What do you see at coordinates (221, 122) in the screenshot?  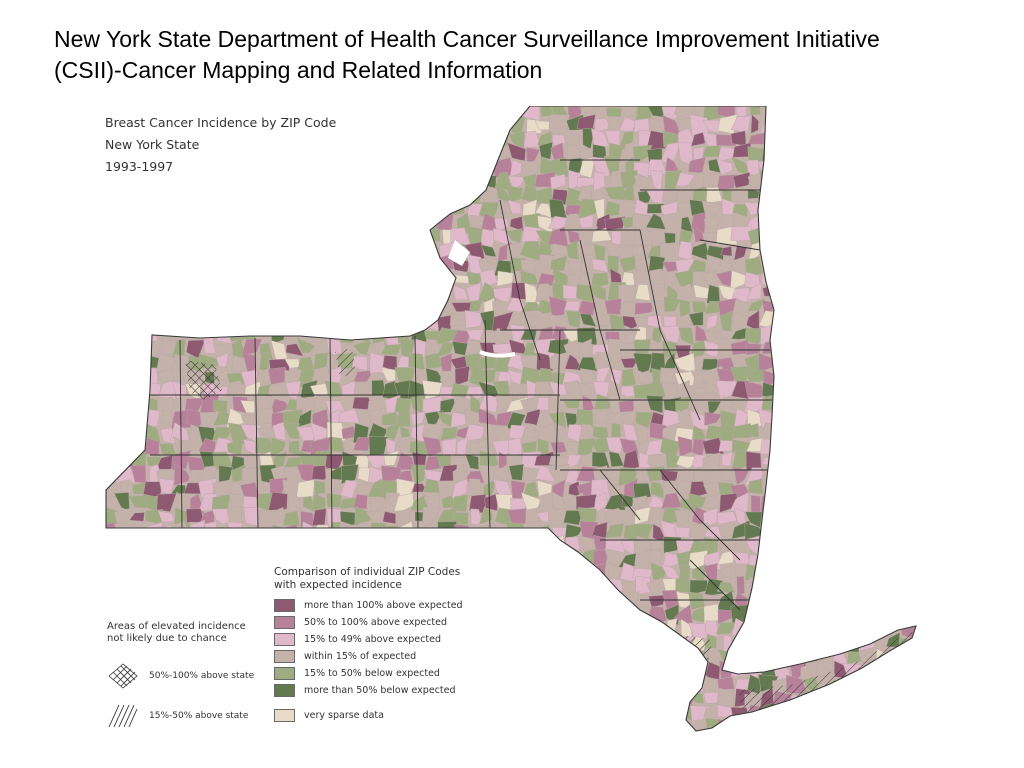 I see `map-title: Breast Cancer Incidence by ZIP Code` at bounding box center [221, 122].